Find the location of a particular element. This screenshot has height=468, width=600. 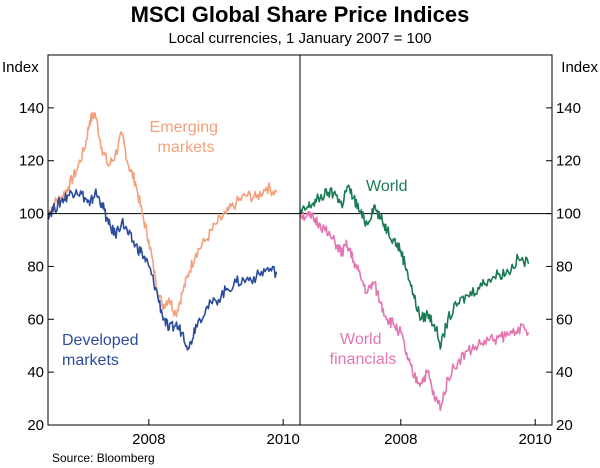

y-tick-label-left-60: 60 is located at coordinates (35, 319).